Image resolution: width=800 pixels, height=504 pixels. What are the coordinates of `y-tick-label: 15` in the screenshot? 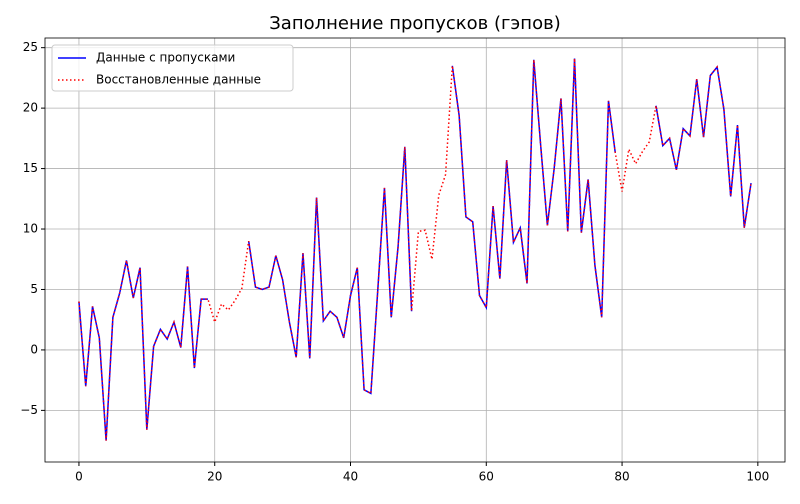 It's located at (30, 168).